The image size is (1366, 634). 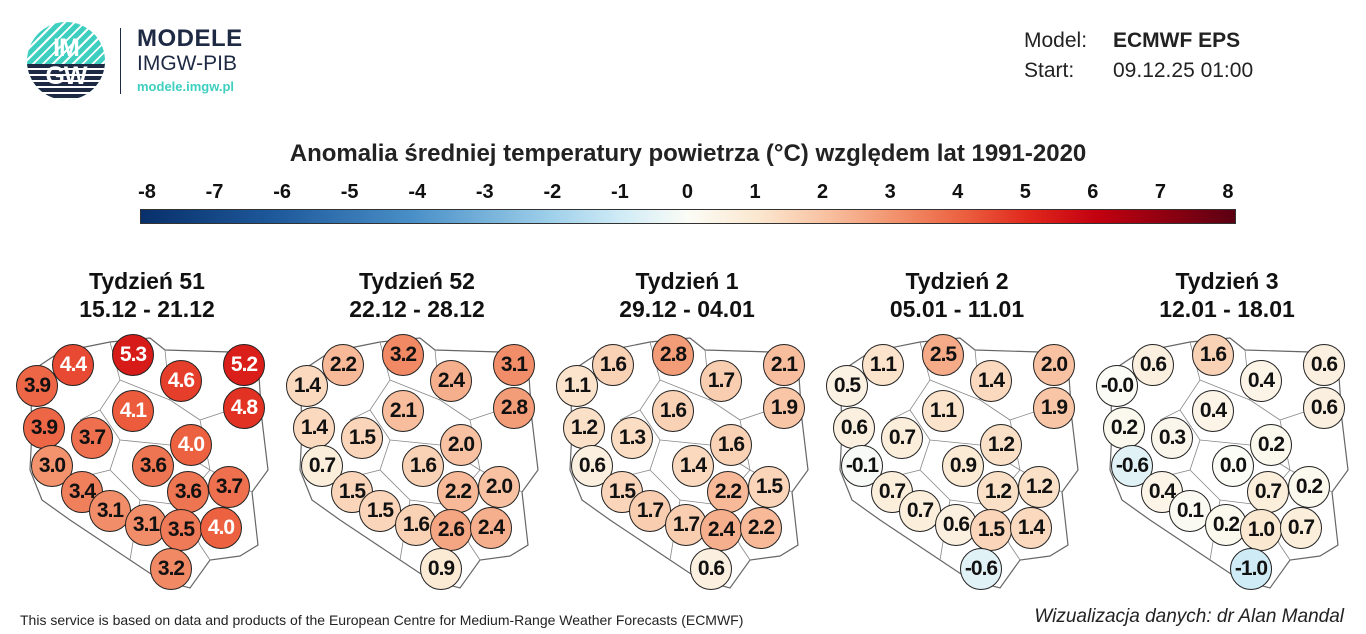 I want to click on week-dates: 22.12 - 28.12, so click(x=417, y=309).